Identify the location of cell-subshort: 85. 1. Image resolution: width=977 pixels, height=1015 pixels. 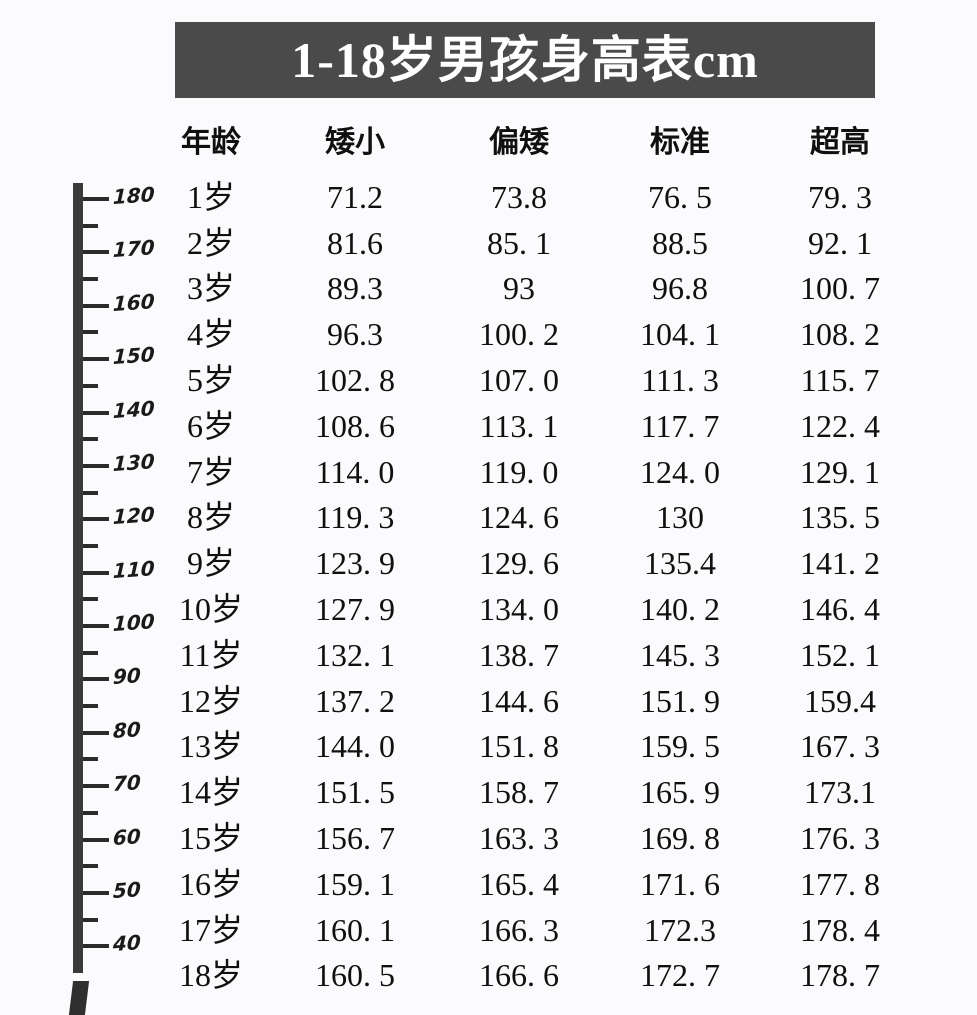
(519, 242).